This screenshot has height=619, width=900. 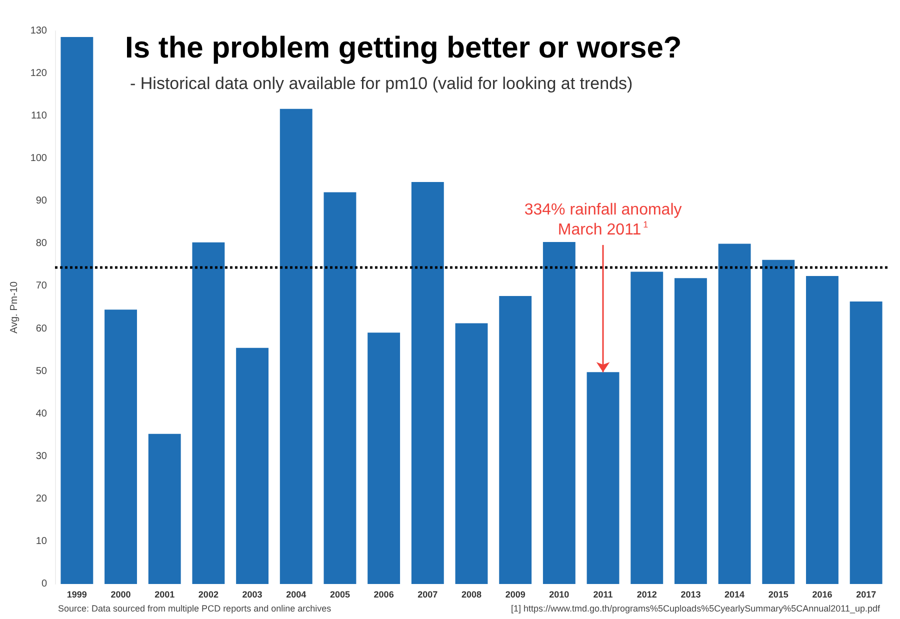 What do you see at coordinates (734, 595) in the screenshot?
I see `x-tick-label: 2014` at bounding box center [734, 595].